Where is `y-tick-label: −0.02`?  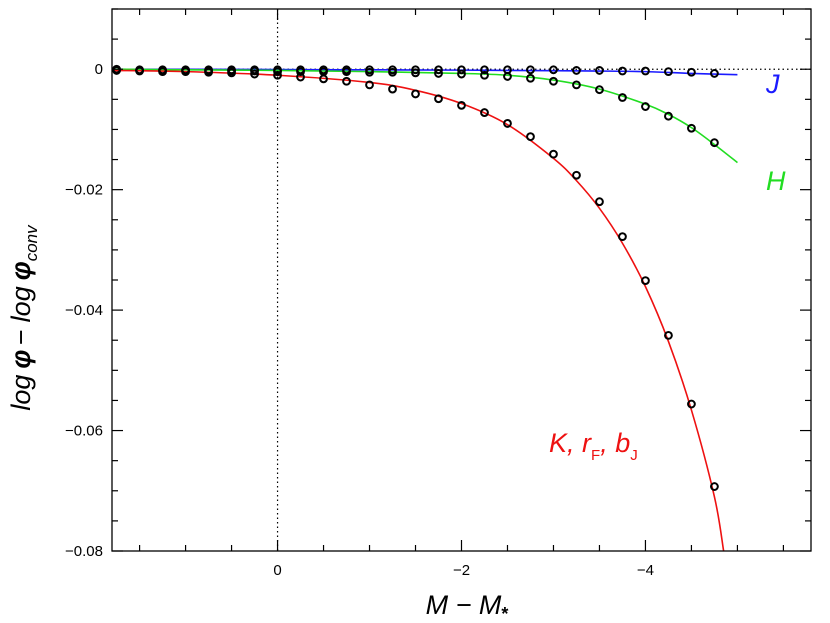 y-tick-label: −0.02 is located at coordinates (84, 190).